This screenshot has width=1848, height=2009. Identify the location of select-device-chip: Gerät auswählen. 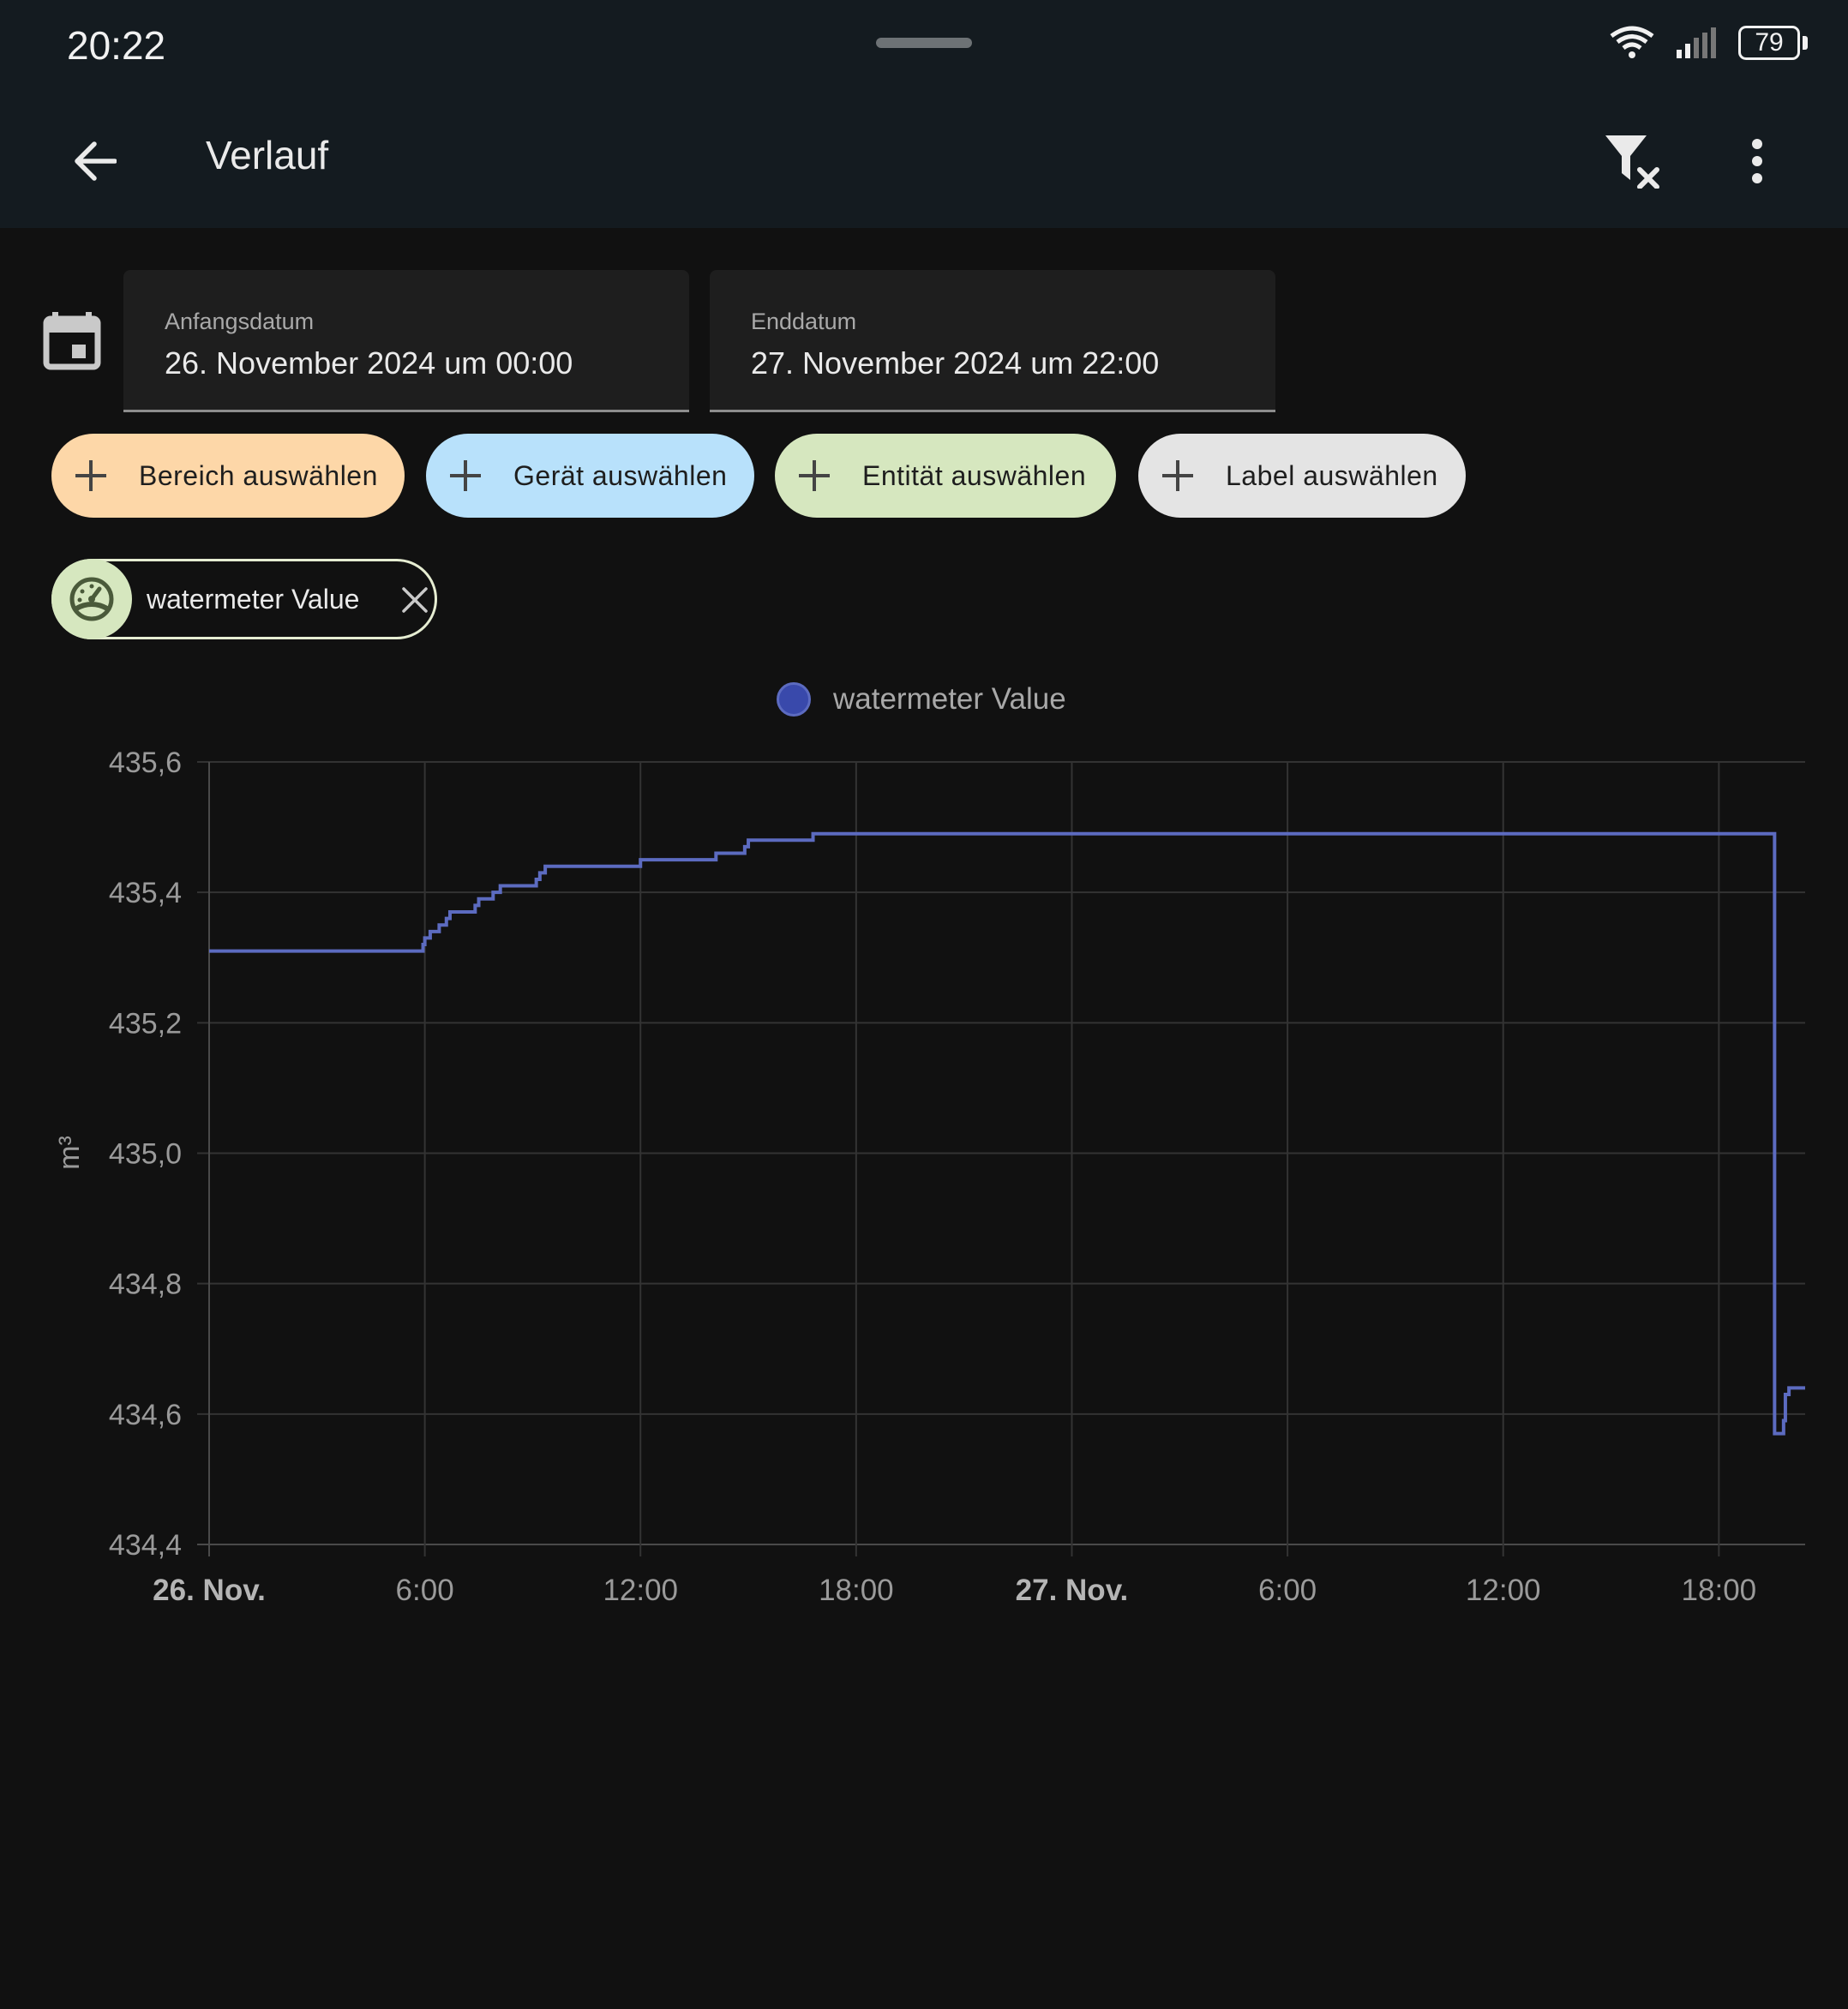
(590, 476).